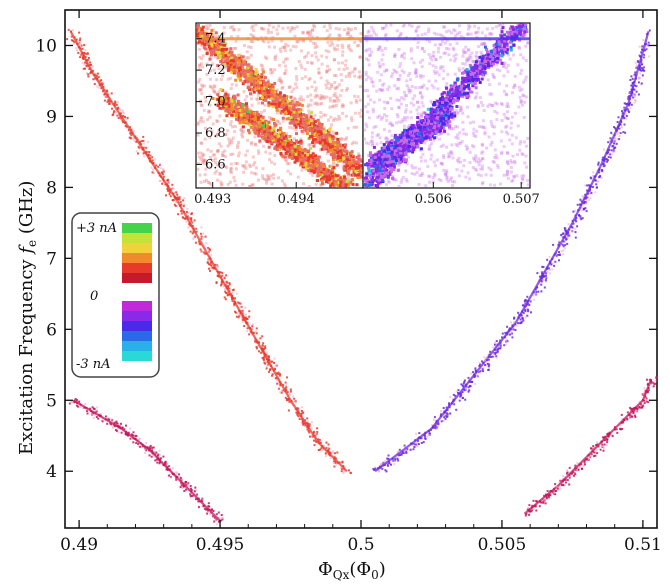 This screenshot has height=585, width=670. What do you see at coordinates (51, 401) in the screenshot?
I see `y-tick-label: 5` at bounding box center [51, 401].